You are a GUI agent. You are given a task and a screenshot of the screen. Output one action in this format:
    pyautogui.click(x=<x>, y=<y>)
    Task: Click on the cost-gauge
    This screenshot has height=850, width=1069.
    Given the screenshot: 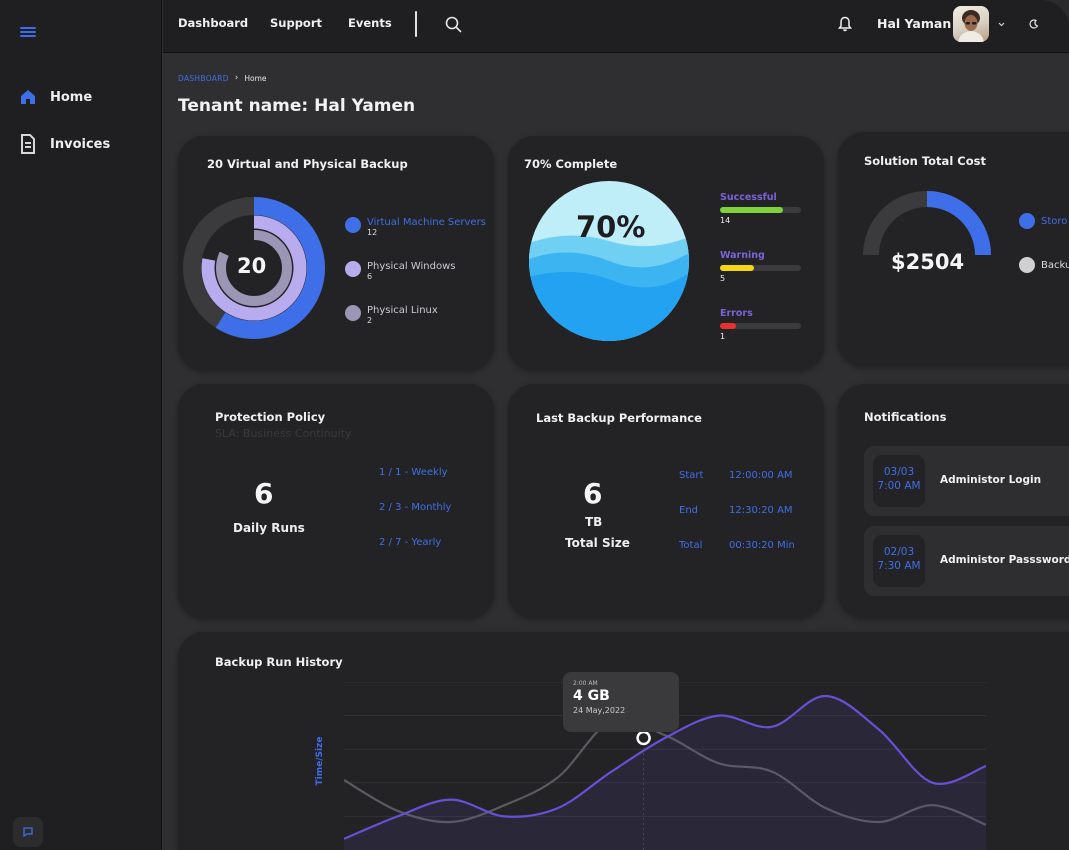 What is the action you would take?
    pyautogui.click(x=927, y=223)
    